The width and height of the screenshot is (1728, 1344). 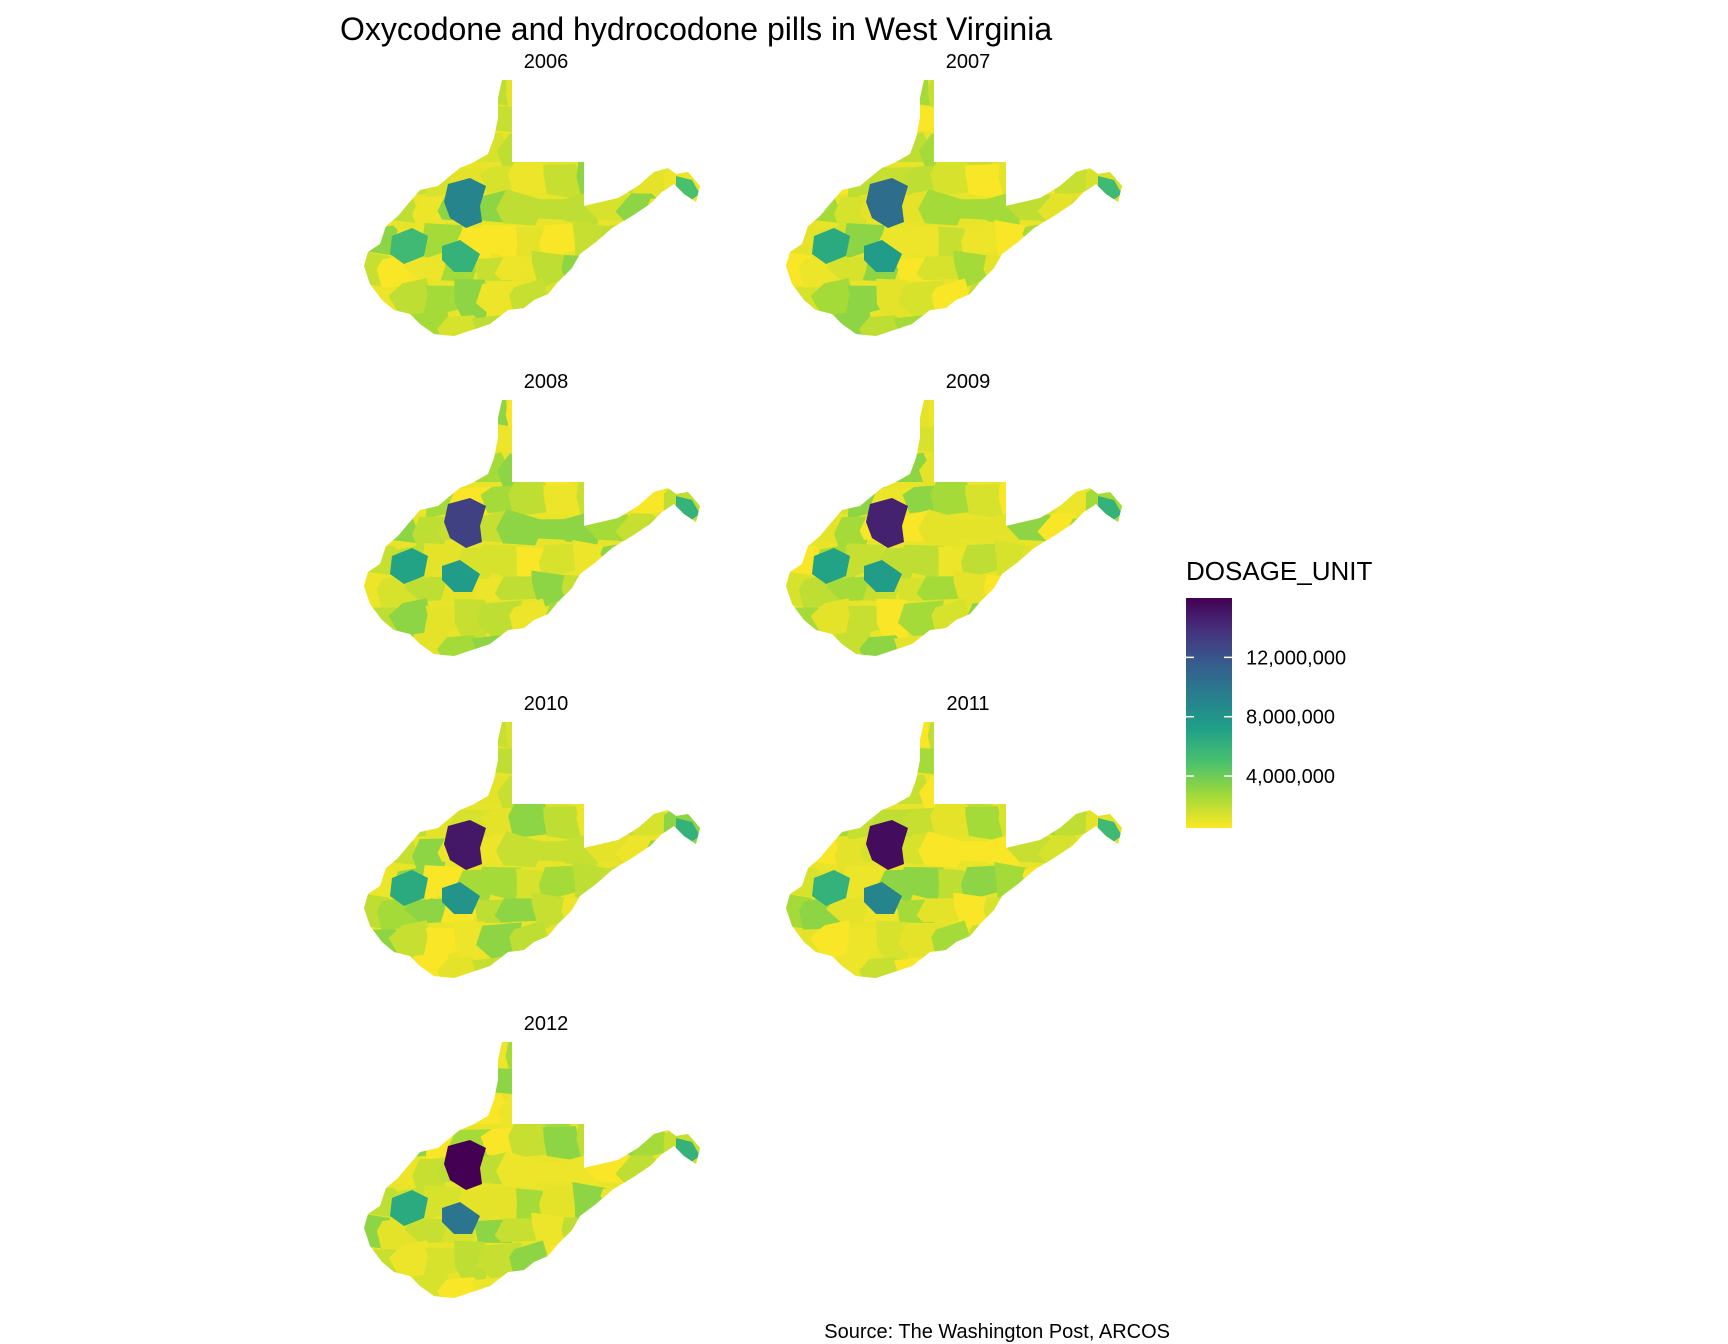 What do you see at coordinates (1290, 777) in the screenshot?
I see `legend-tick-label: 4,000,000` at bounding box center [1290, 777].